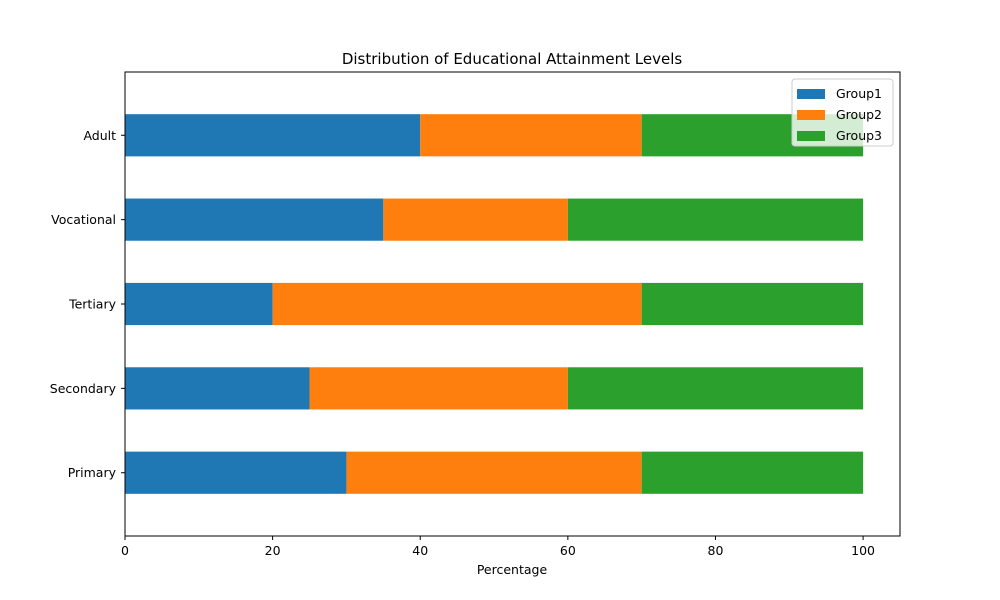  Describe the element at coordinates (859, 114) in the screenshot. I see `legend-label-group2: Group2` at that location.